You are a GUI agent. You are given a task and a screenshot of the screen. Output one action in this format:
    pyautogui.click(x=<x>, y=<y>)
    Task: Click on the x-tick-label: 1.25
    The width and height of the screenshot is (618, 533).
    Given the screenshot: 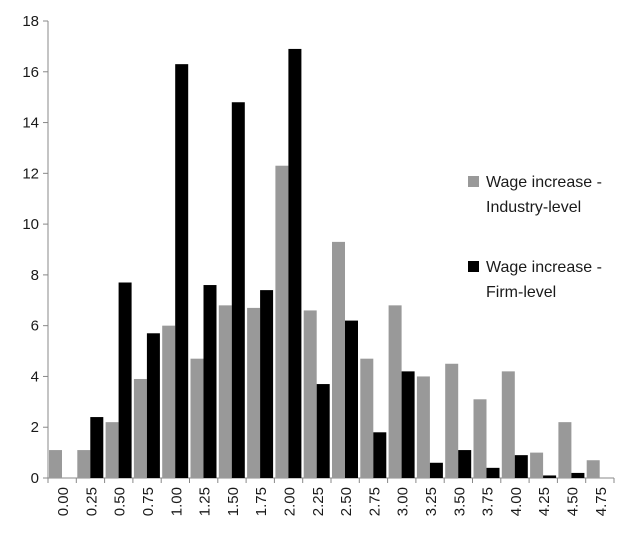 What is the action you would take?
    pyautogui.click(x=205, y=501)
    